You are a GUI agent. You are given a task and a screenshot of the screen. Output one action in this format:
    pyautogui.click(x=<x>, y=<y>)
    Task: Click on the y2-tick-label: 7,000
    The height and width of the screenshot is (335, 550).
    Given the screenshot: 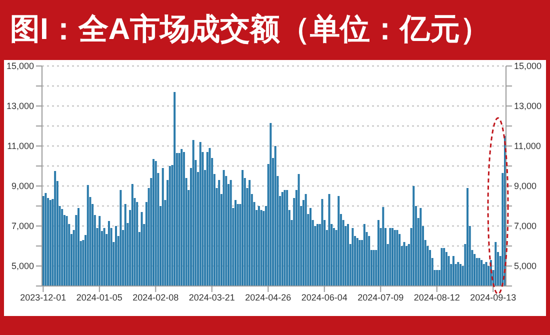 What is the action you would take?
    pyautogui.click(x=525, y=226)
    